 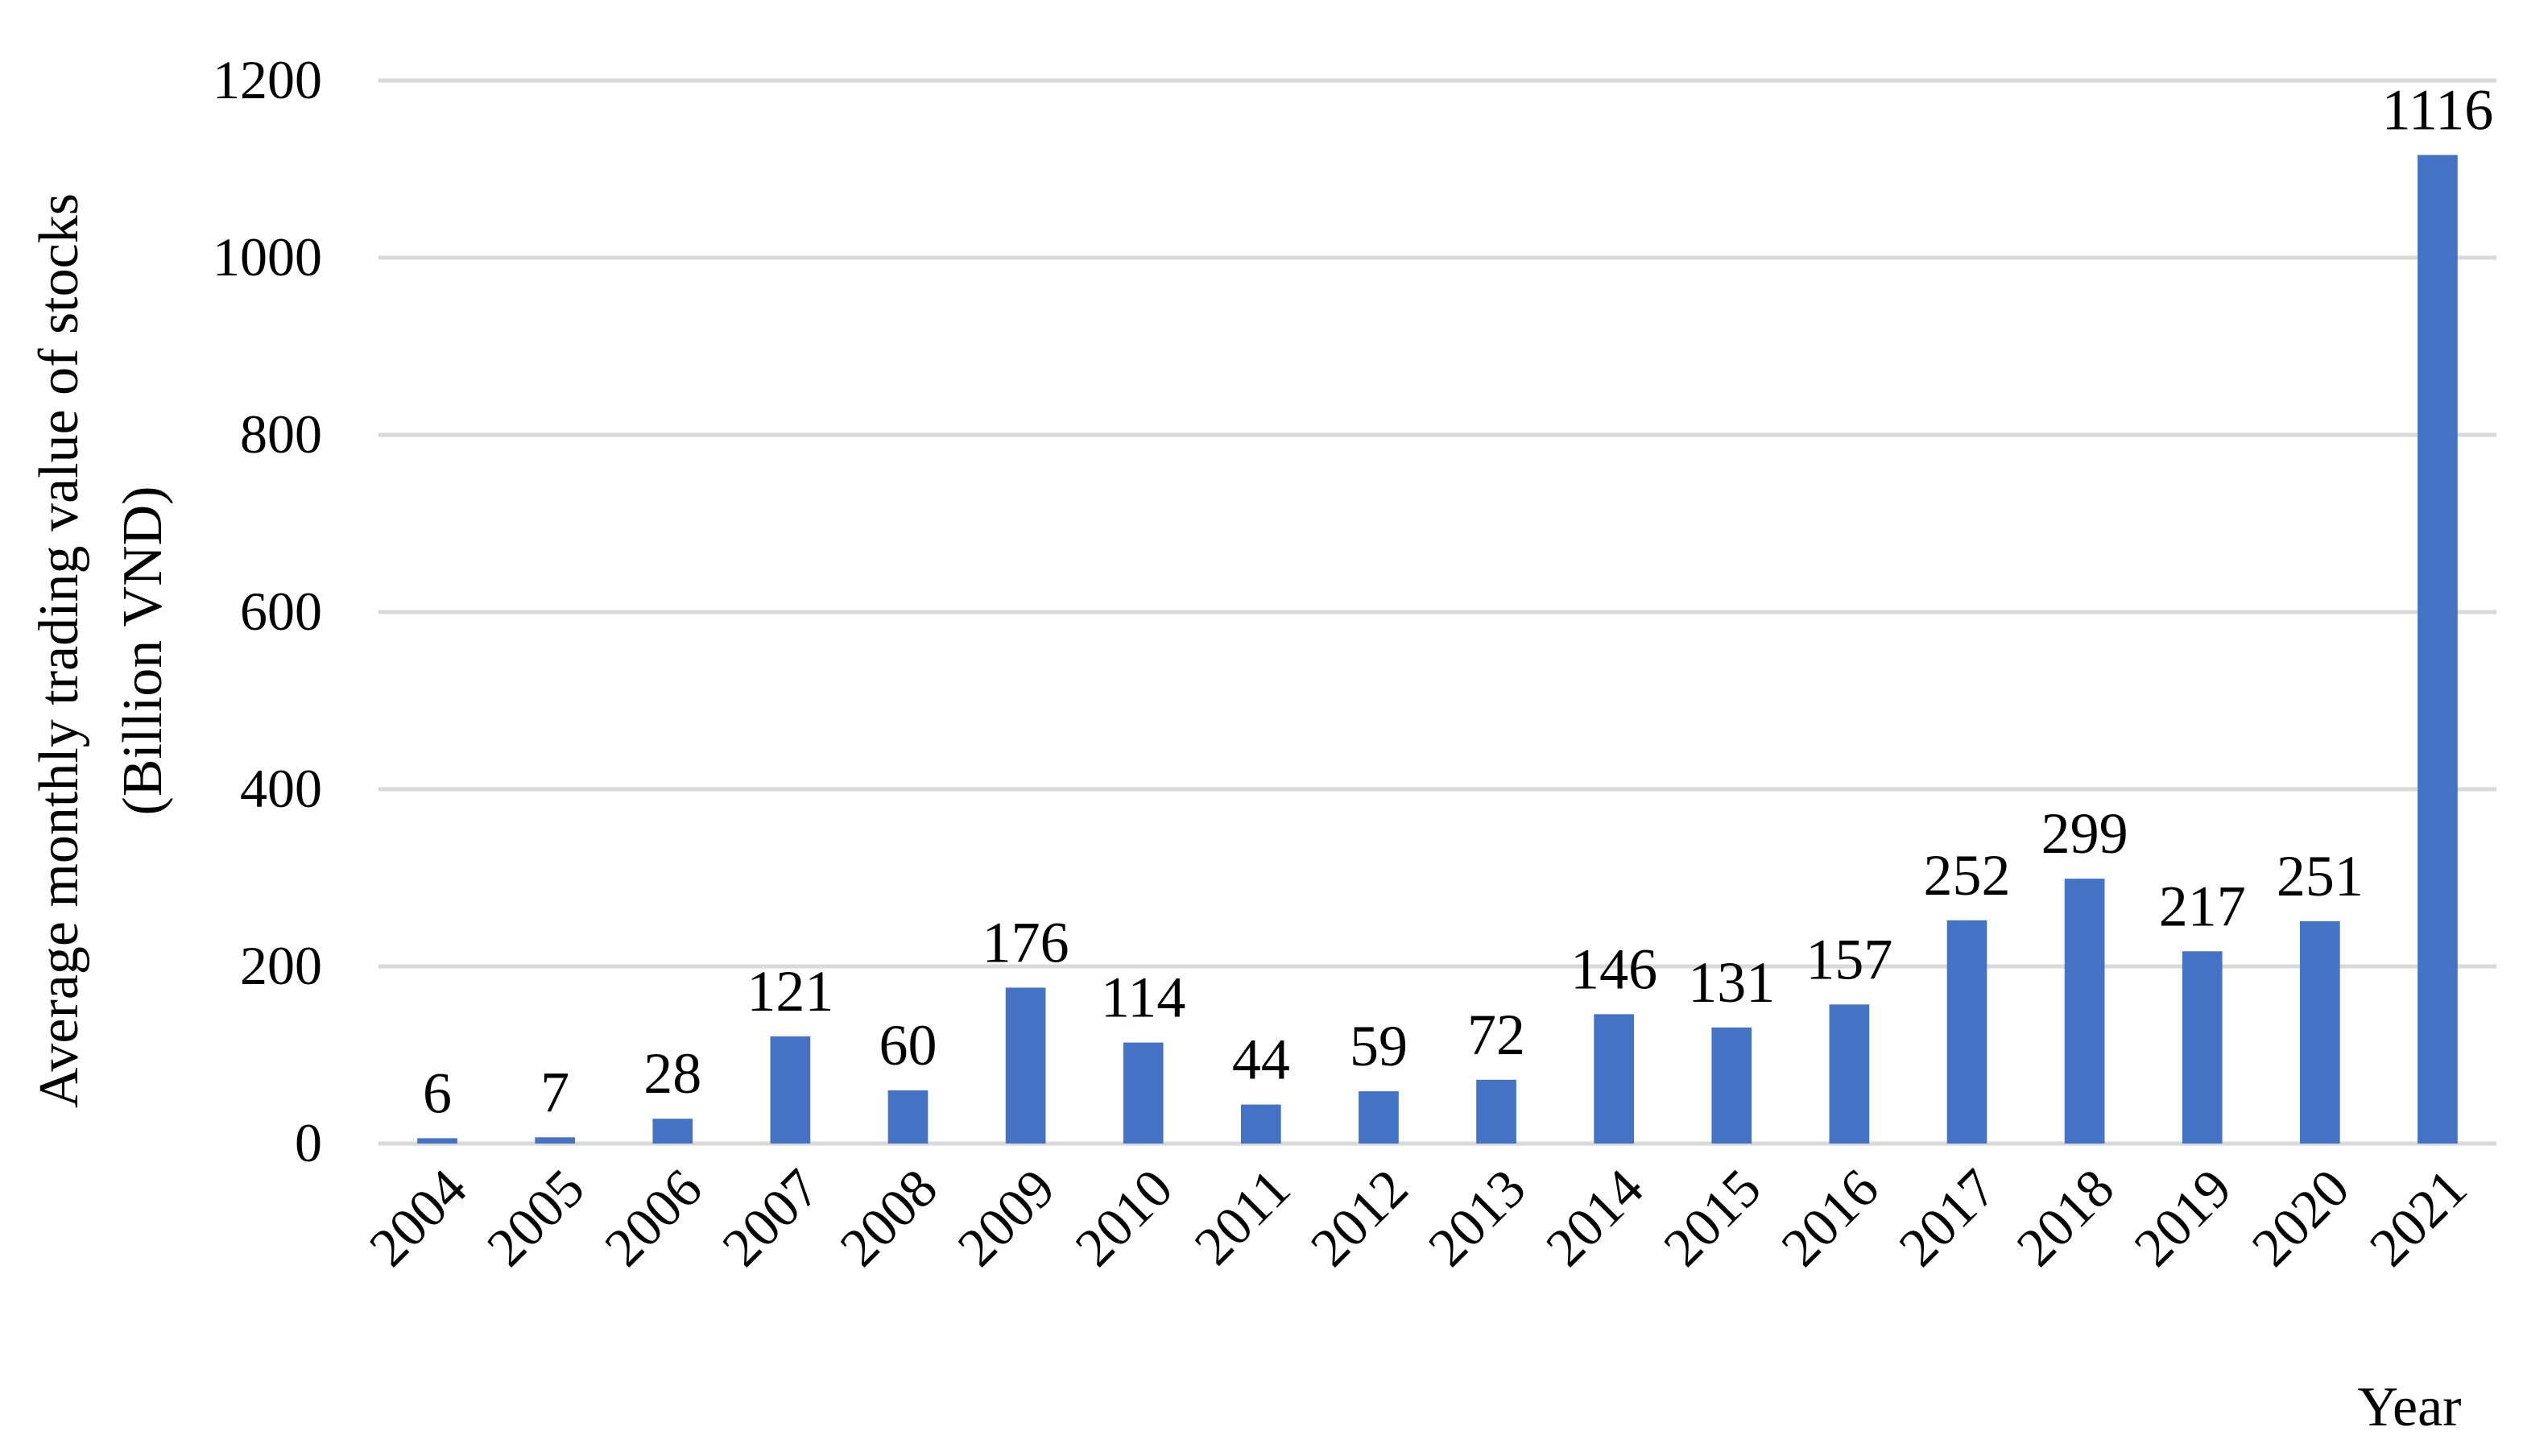 What do you see at coordinates (2410, 1407) in the screenshot?
I see `x-axis-title: Year` at bounding box center [2410, 1407].